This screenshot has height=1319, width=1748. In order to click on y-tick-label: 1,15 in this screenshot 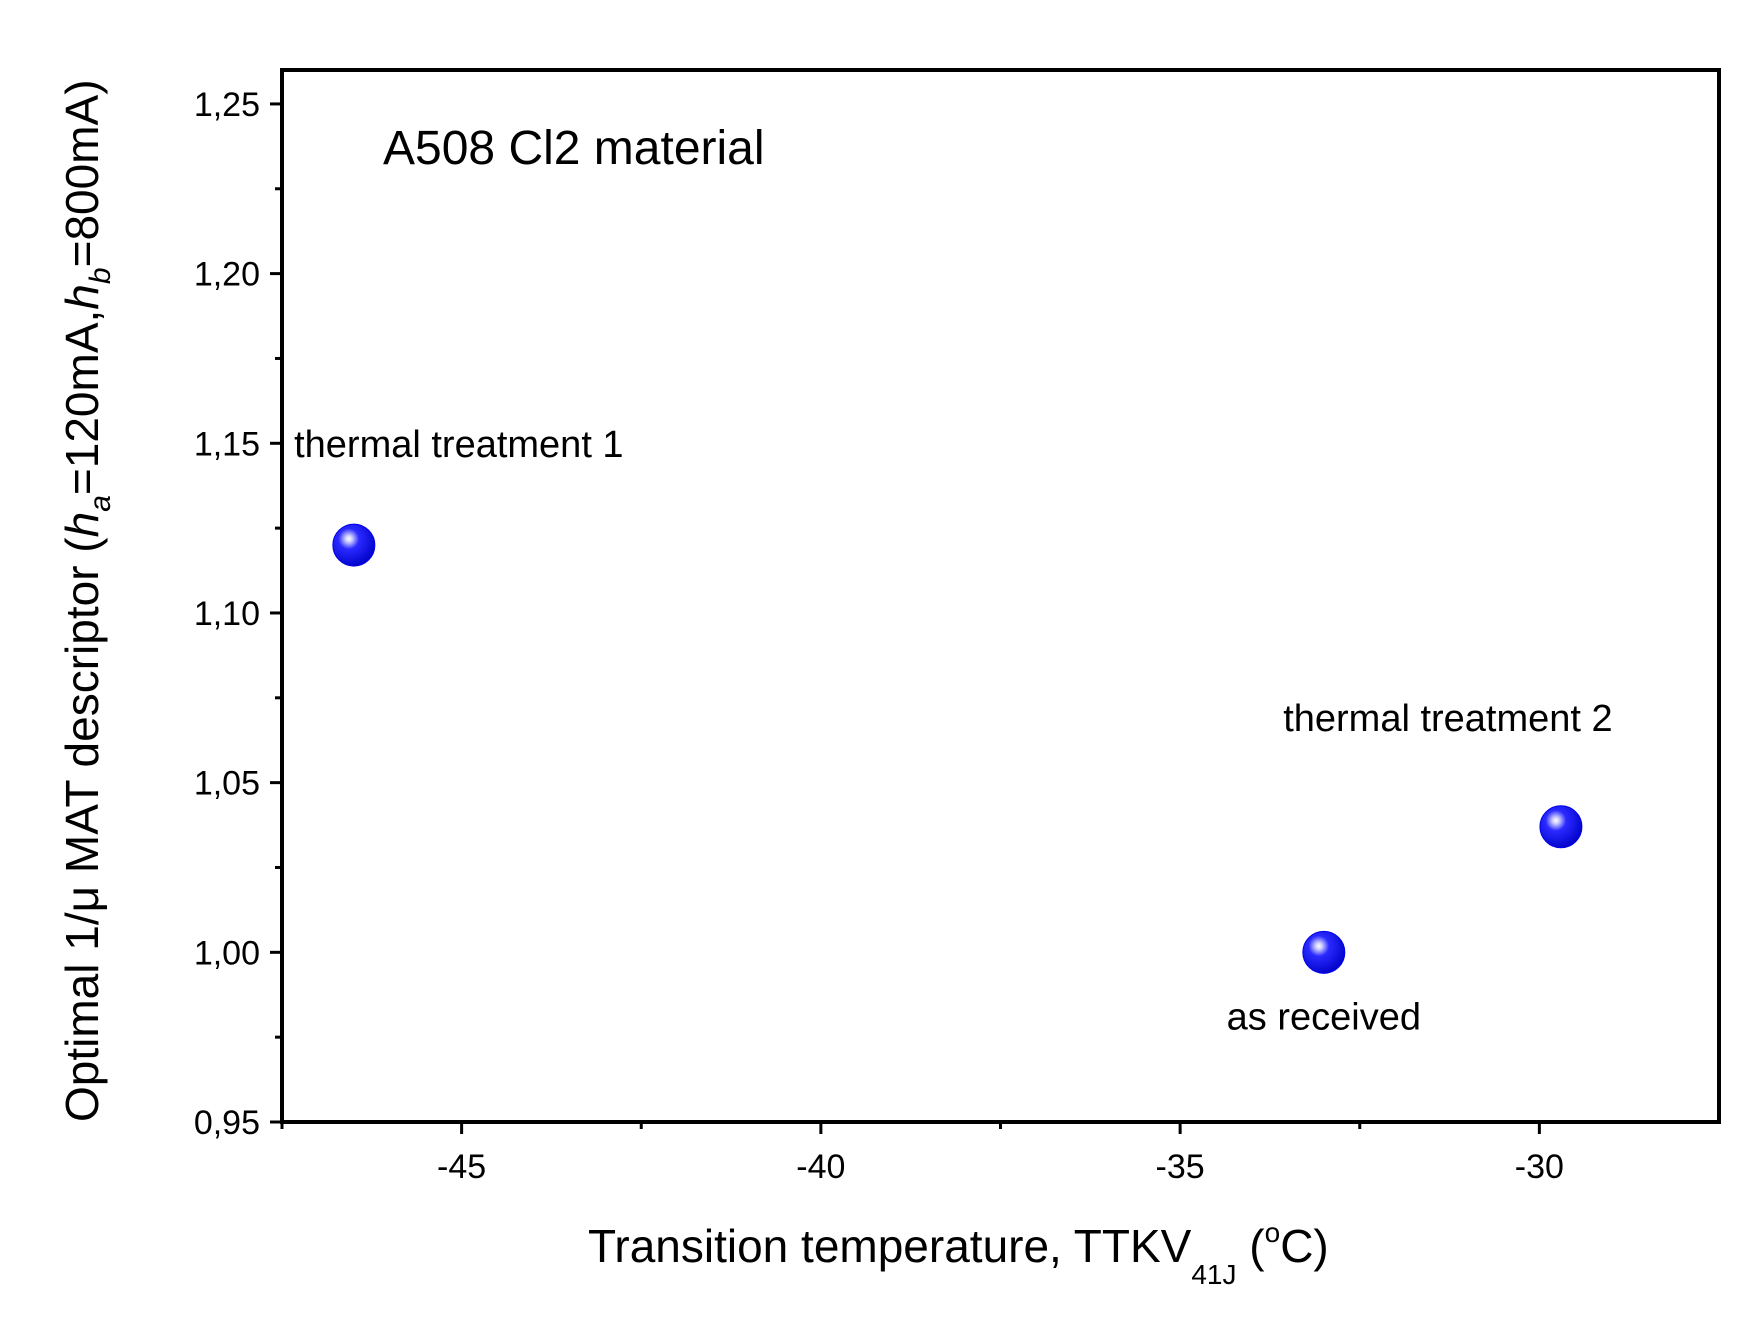, I will do `click(227, 444)`.